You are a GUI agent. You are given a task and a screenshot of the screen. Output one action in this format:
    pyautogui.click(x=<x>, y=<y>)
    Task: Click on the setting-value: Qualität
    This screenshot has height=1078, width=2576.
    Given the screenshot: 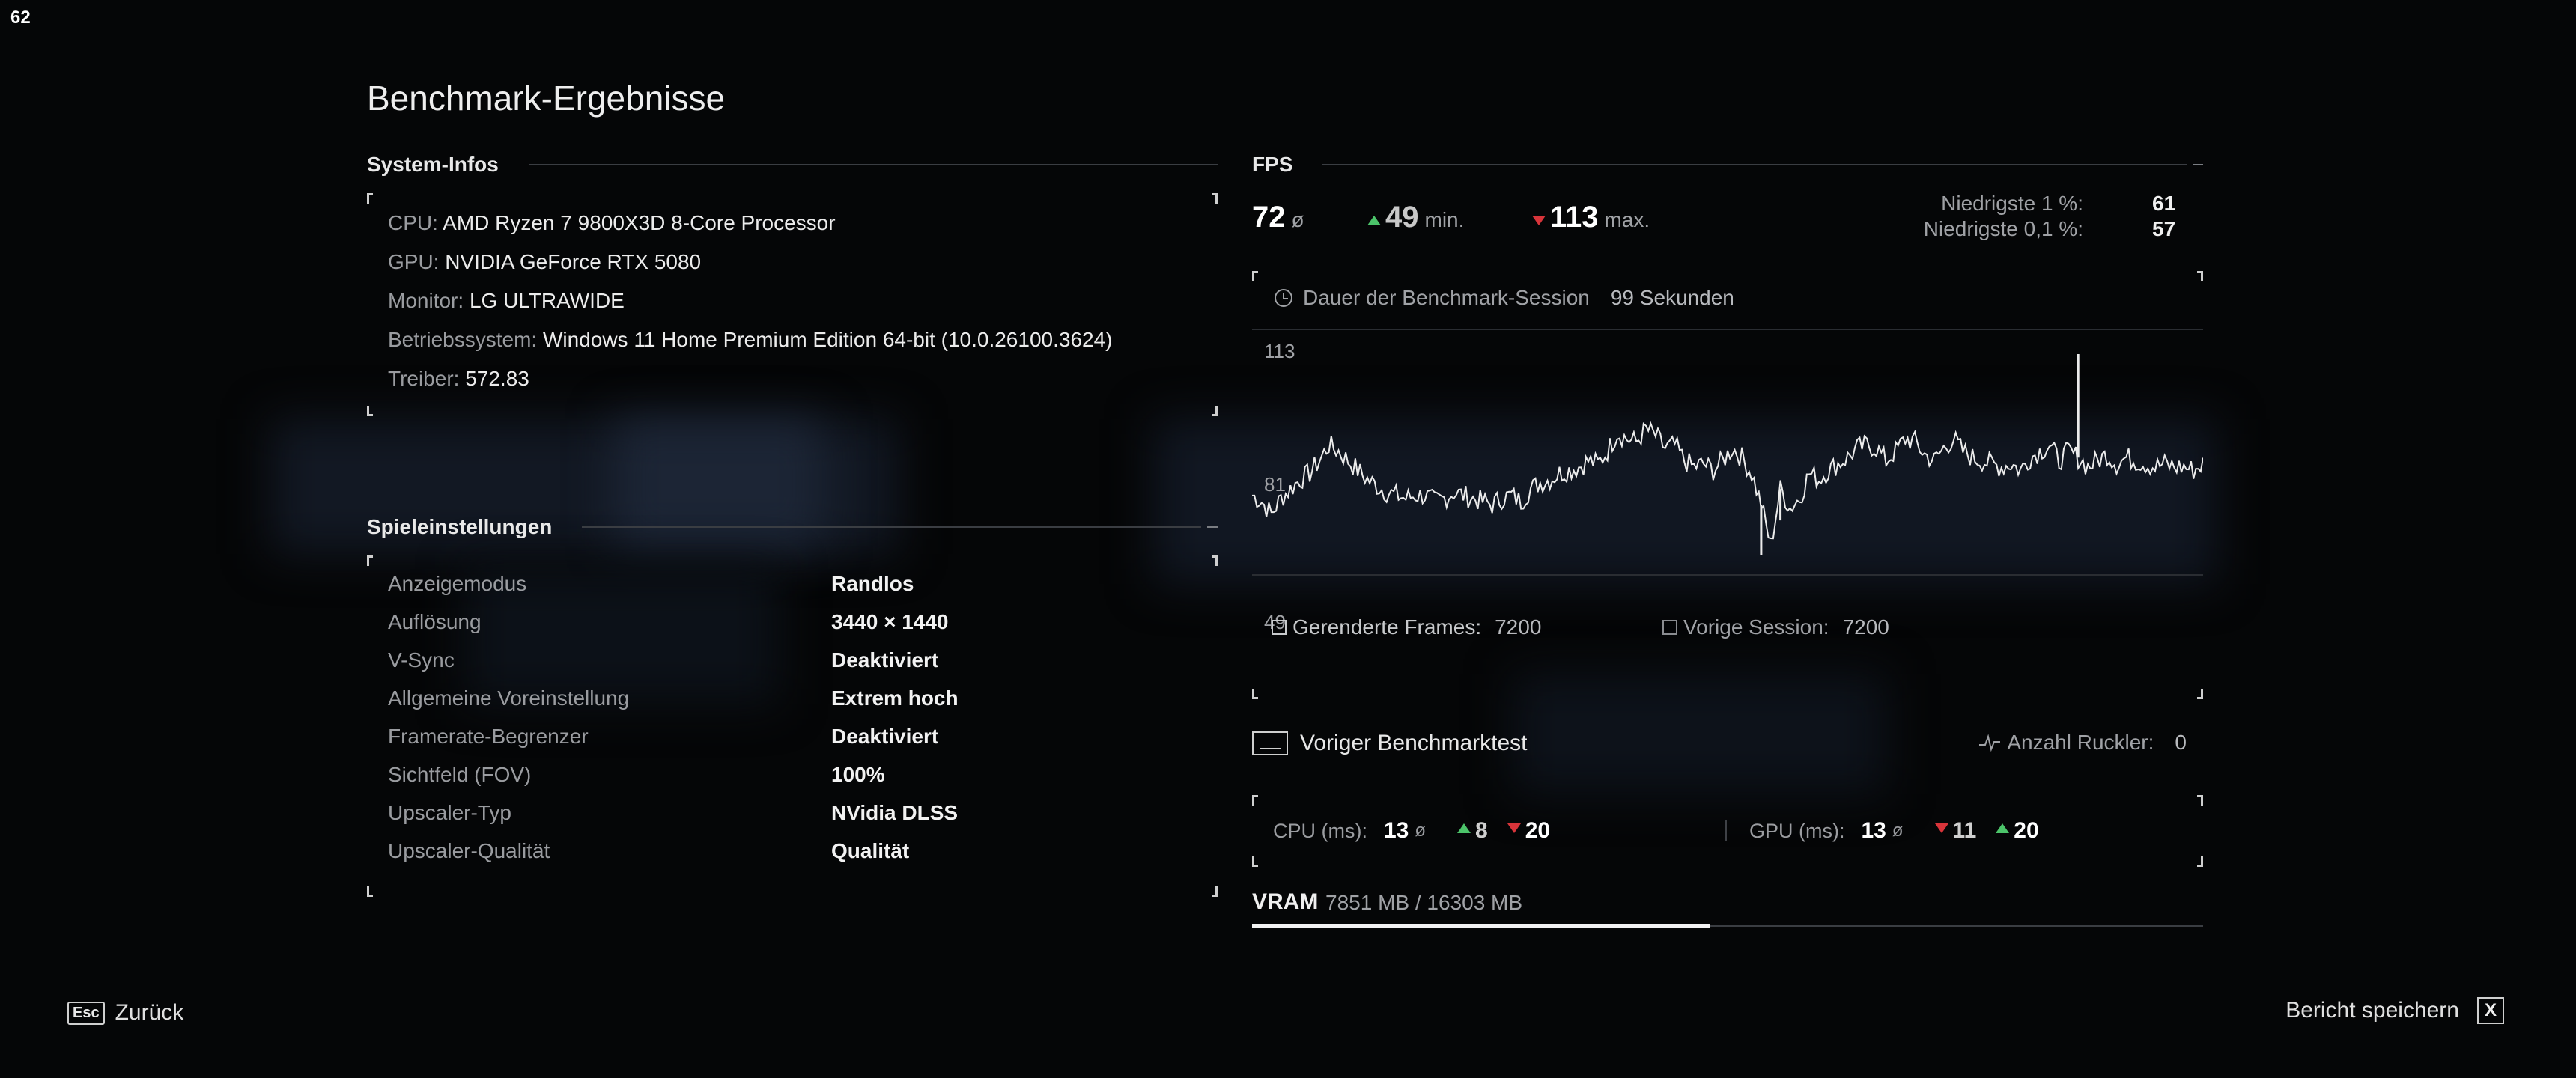 What is the action you would take?
    pyautogui.click(x=870, y=850)
    